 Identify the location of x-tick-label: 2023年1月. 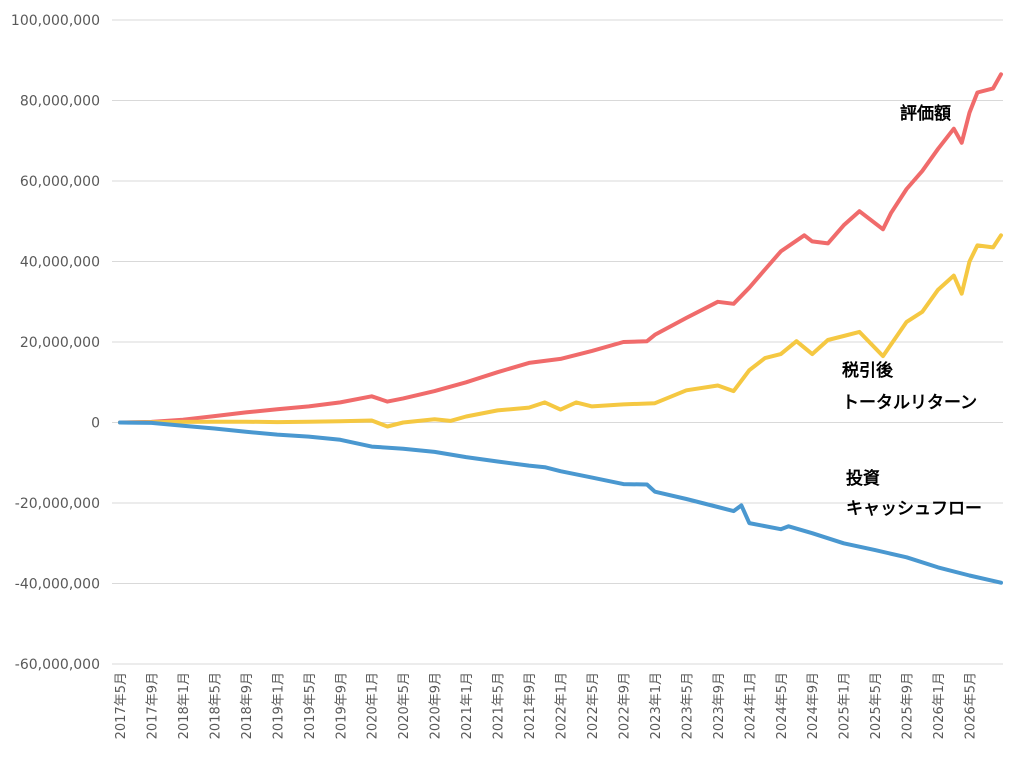
(656, 705).